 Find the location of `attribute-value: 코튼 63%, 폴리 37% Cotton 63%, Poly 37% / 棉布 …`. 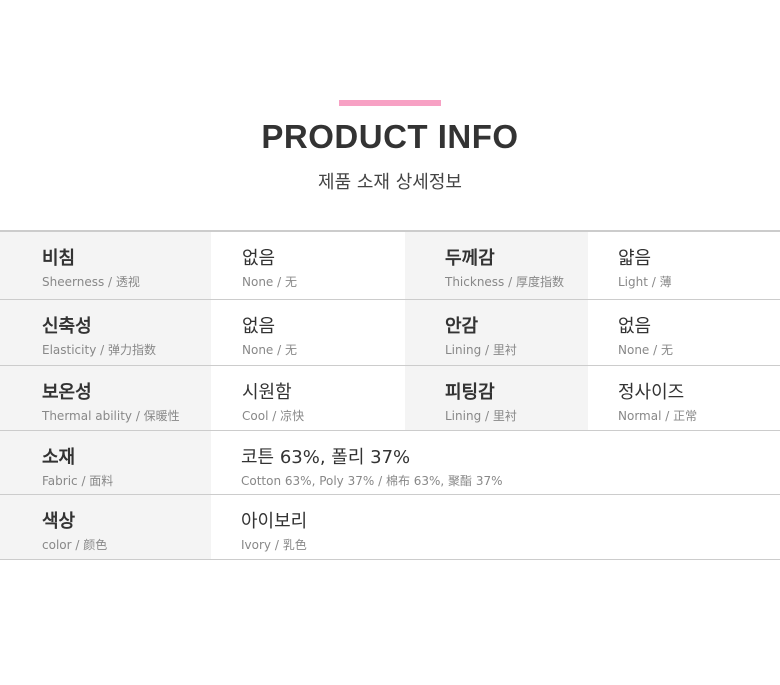

attribute-value: 코튼 63%, 폴리 37% Cotton 63%, Poly 37% / 棉布 … is located at coordinates (495, 462).